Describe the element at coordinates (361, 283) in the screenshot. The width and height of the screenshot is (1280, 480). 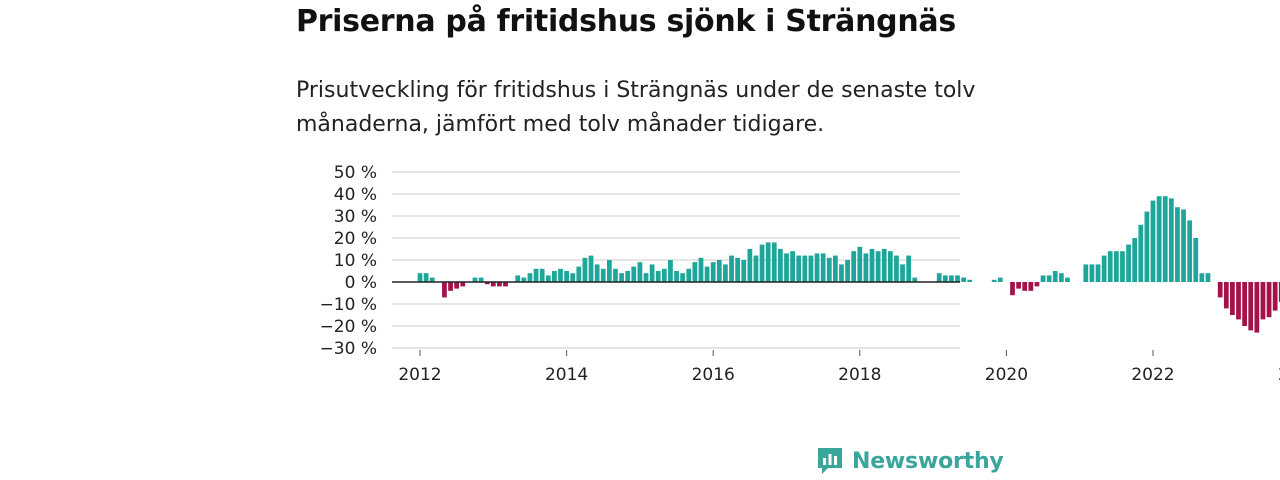
I see `y-tick-label: 0 %` at that location.